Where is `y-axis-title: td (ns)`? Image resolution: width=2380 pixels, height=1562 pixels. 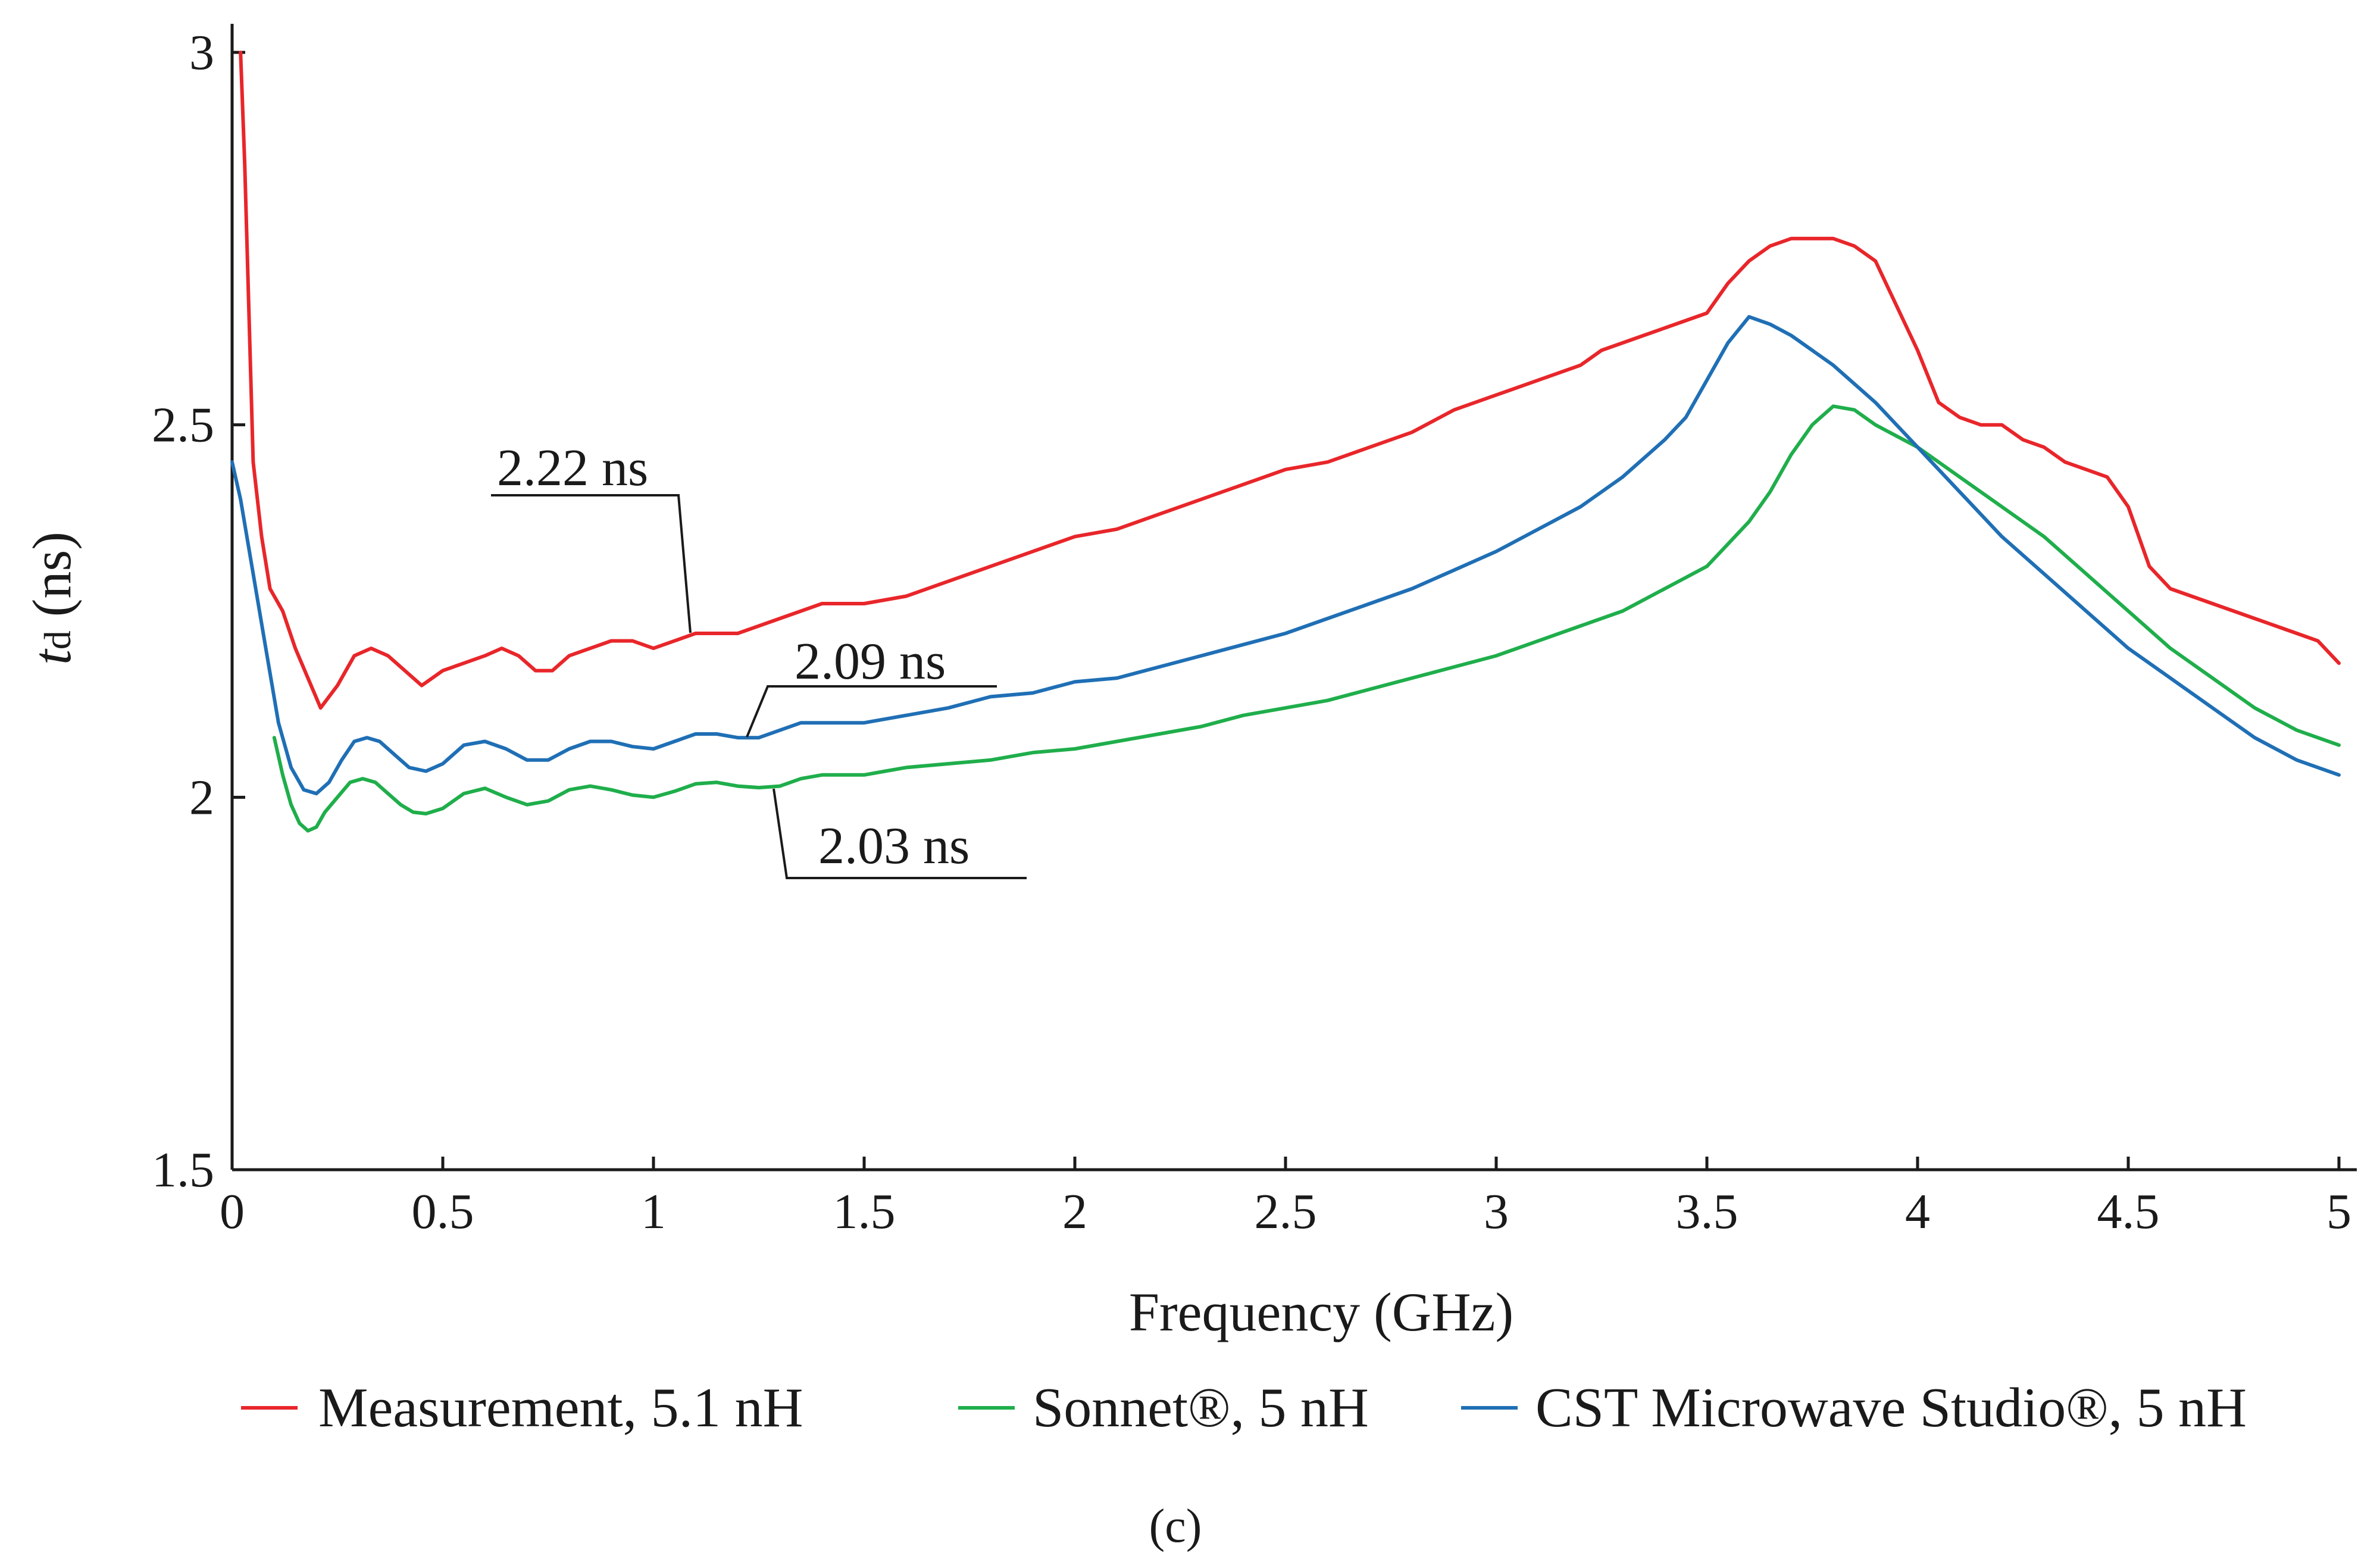
y-axis-title: td (ns) is located at coordinates (52, 598).